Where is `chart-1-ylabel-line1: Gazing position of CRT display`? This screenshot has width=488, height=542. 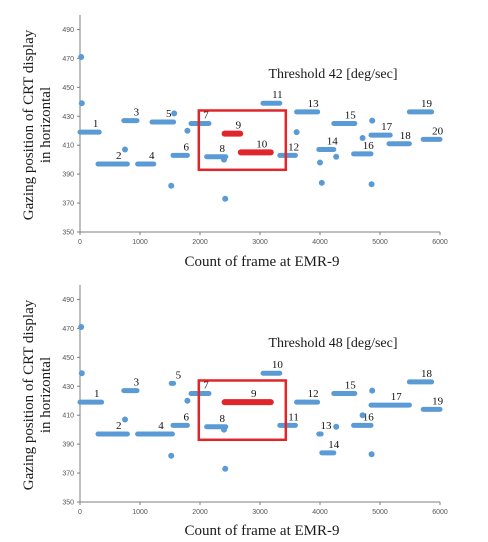 chart-1-ylabel-line1: Gazing position of CRT display is located at coordinates (29, 394).